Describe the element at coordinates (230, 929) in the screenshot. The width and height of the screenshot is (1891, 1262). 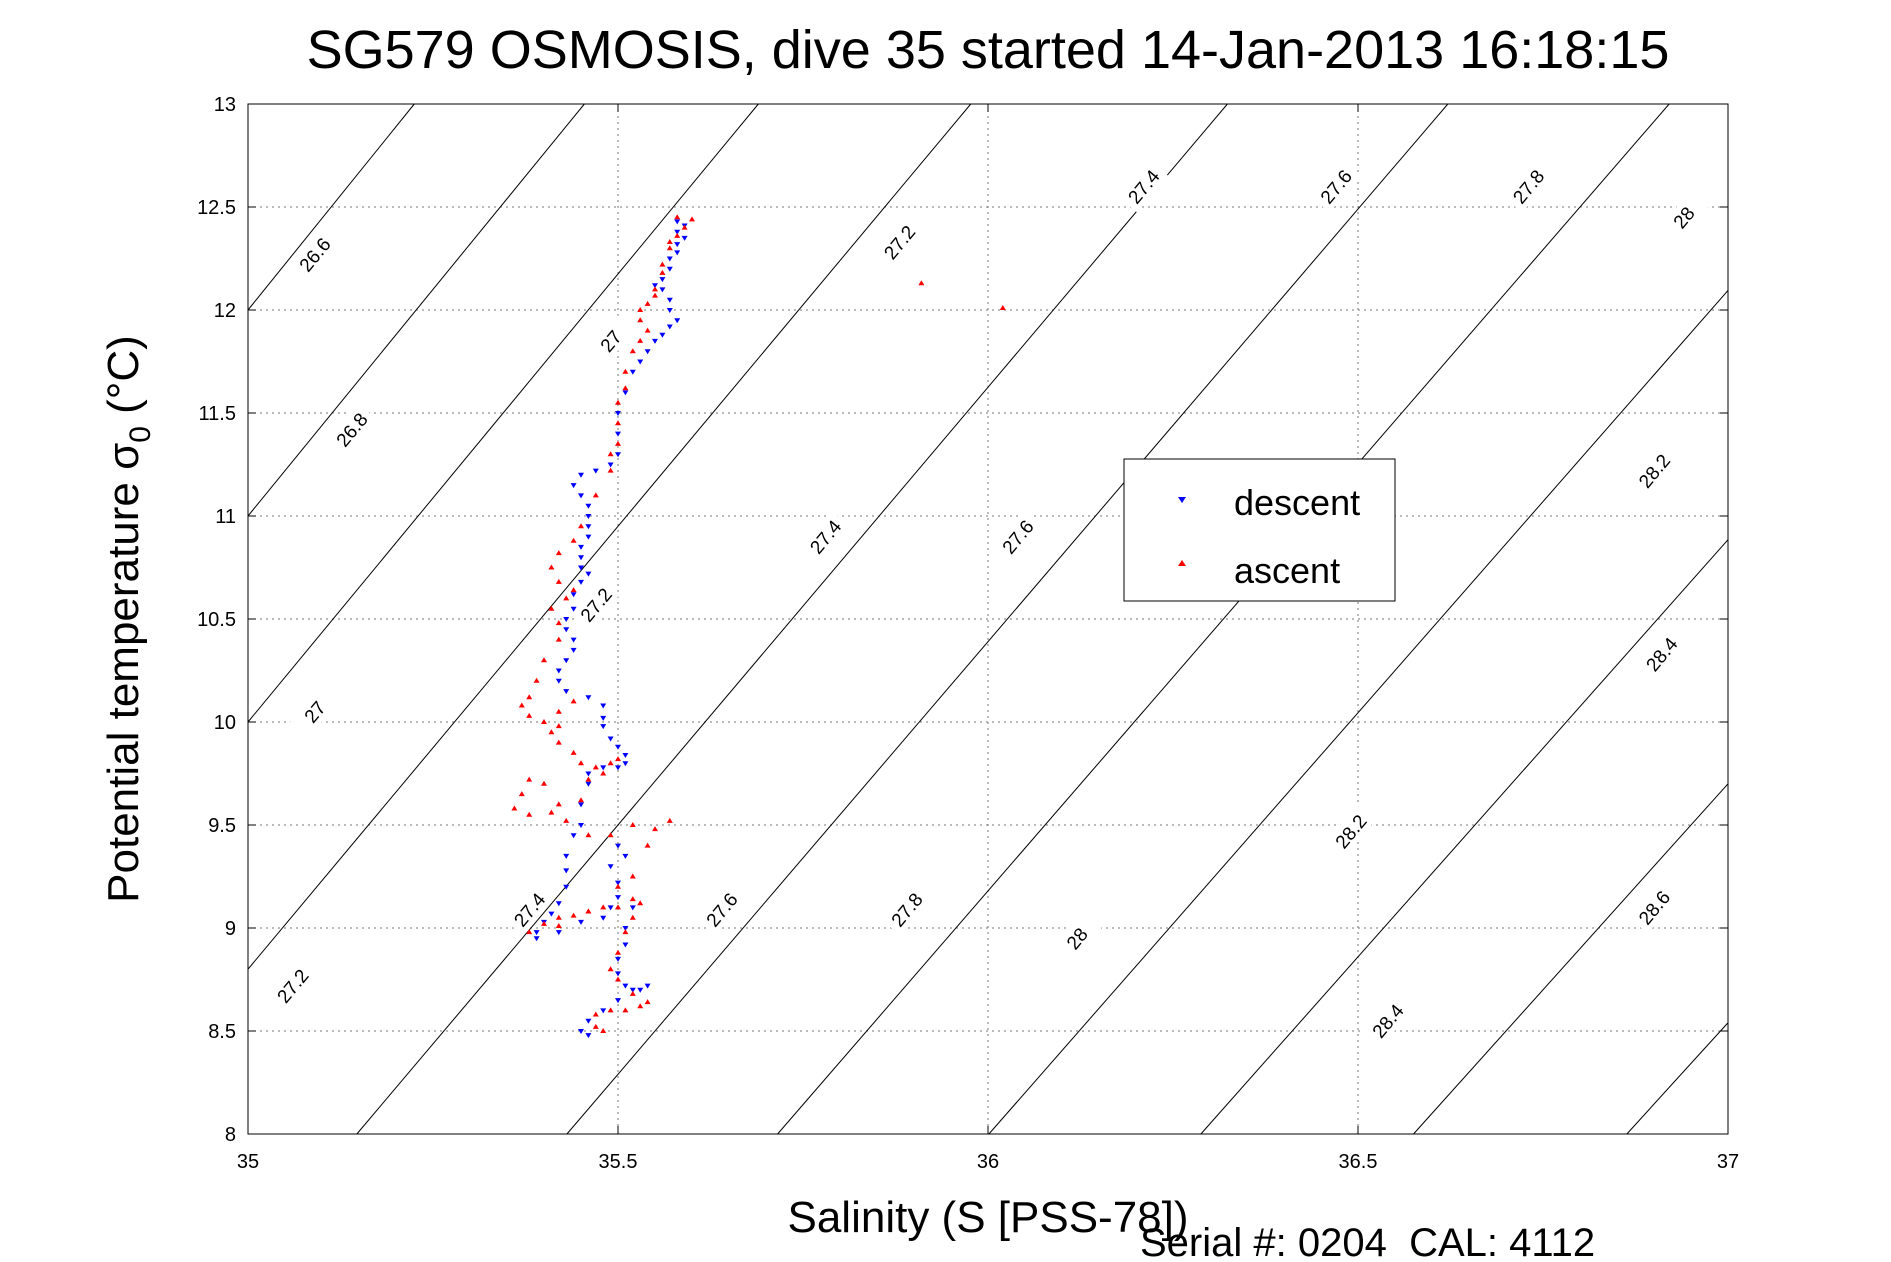
I see `y-tick-label: 9` at that location.